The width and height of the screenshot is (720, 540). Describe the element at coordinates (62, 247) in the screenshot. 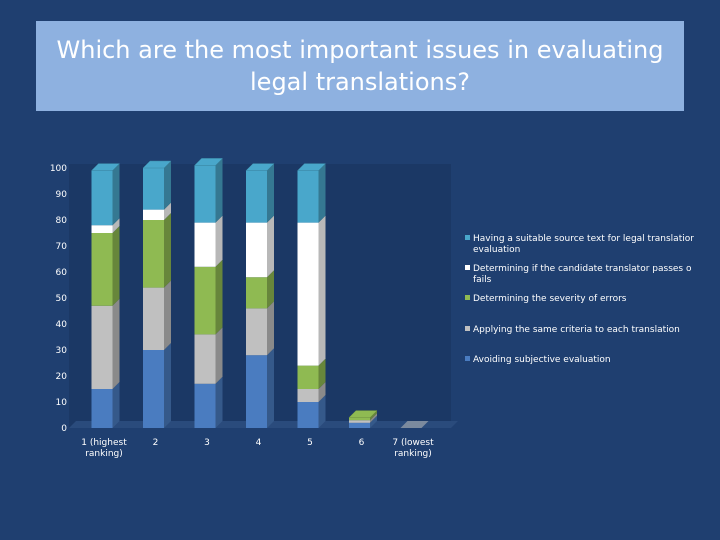

I see `y-tick-label: 70` at that location.